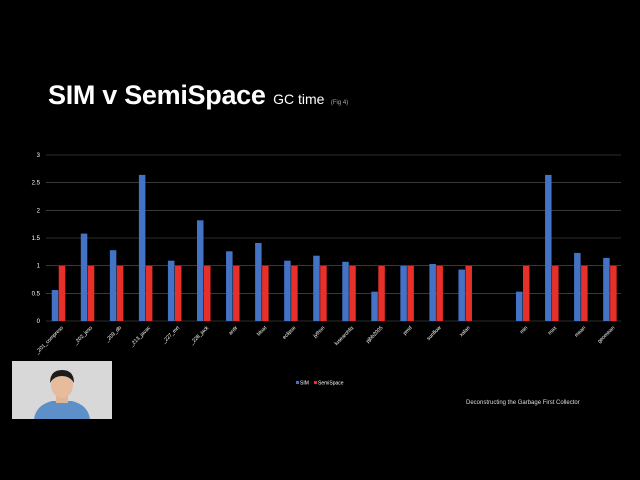  Describe the element at coordinates (36, 294) in the screenshot. I see `y-tick-label: 0.5` at that location.